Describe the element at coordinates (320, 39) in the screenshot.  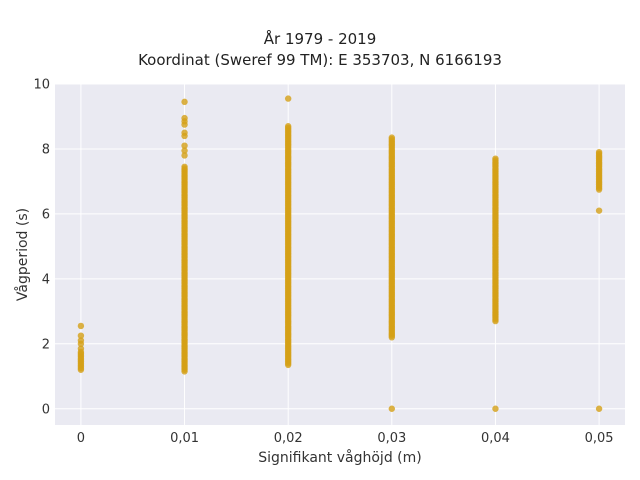
I see `chart-title-line-1: År 1979 - 2019` at that location.